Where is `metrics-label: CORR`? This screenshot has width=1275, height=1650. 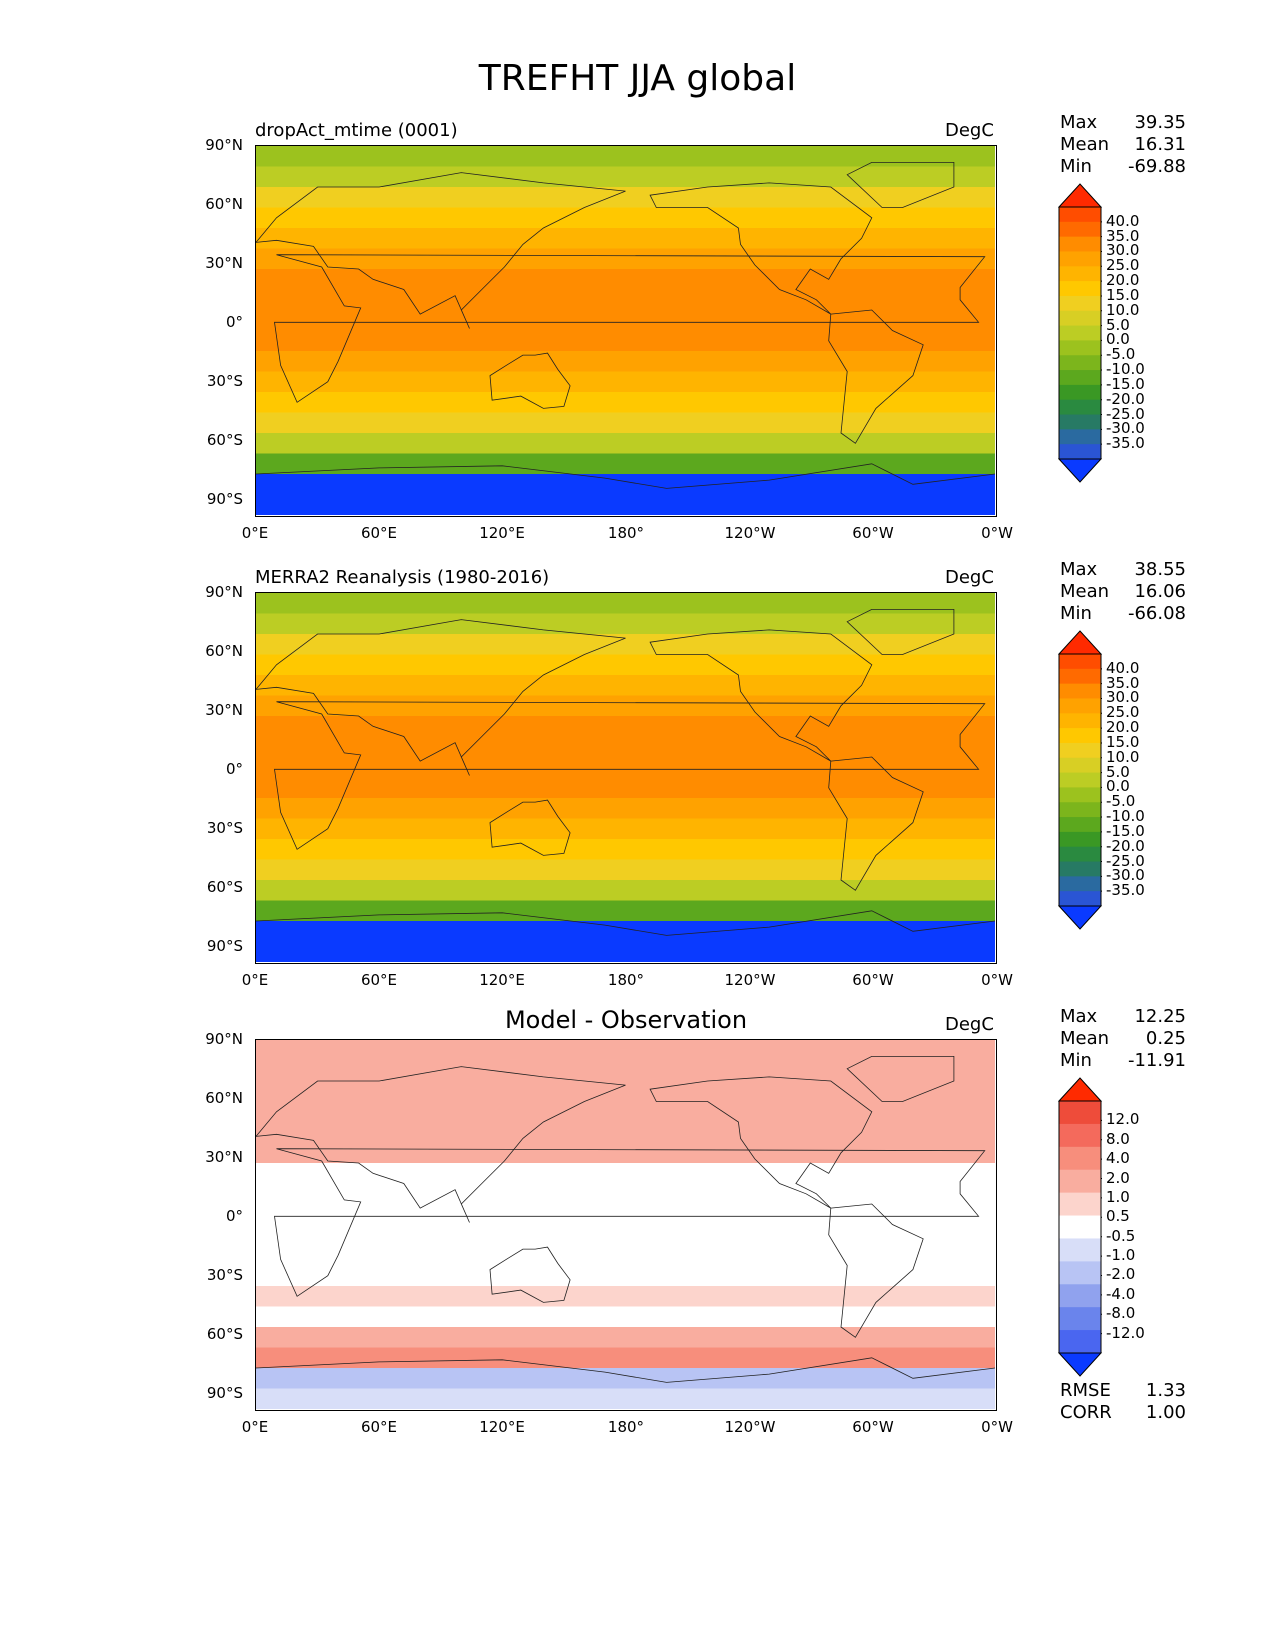 metrics-label: CORR is located at coordinates (1086, 1412).